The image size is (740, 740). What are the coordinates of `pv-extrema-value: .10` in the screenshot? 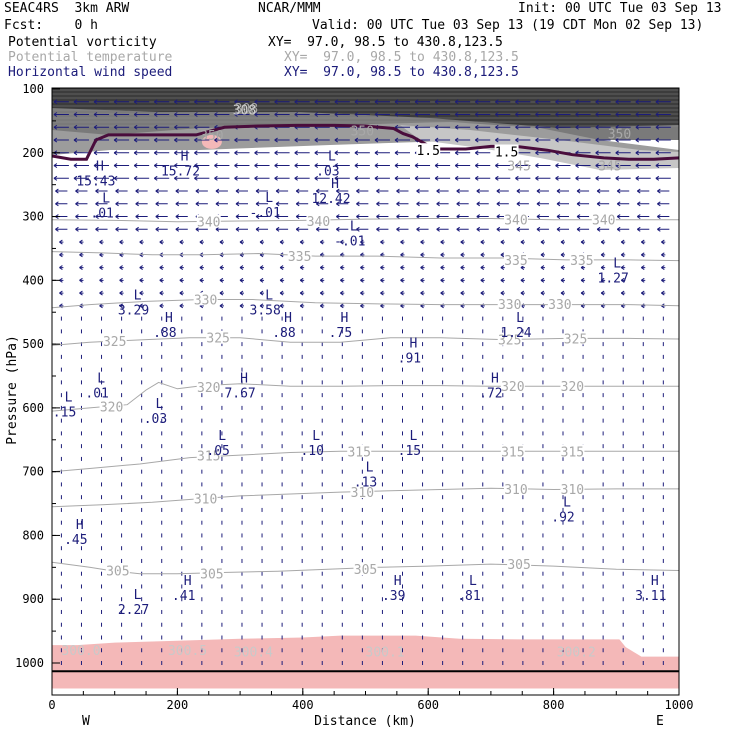 It's located at (311, 451).